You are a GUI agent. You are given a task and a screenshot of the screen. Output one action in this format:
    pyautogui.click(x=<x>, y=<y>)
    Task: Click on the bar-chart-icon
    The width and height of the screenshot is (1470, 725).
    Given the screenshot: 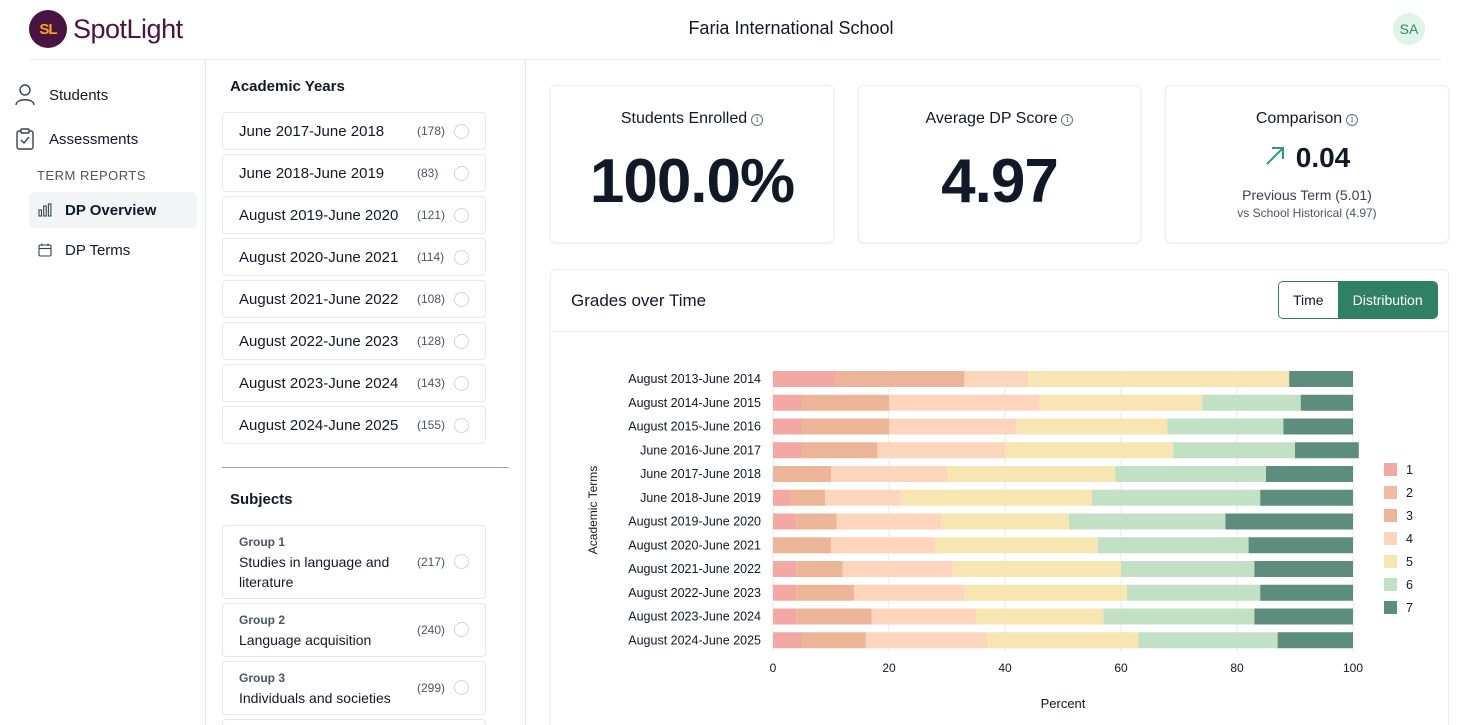 What is the action you would take?
    pyautogui.click(x=45, y=210)
    